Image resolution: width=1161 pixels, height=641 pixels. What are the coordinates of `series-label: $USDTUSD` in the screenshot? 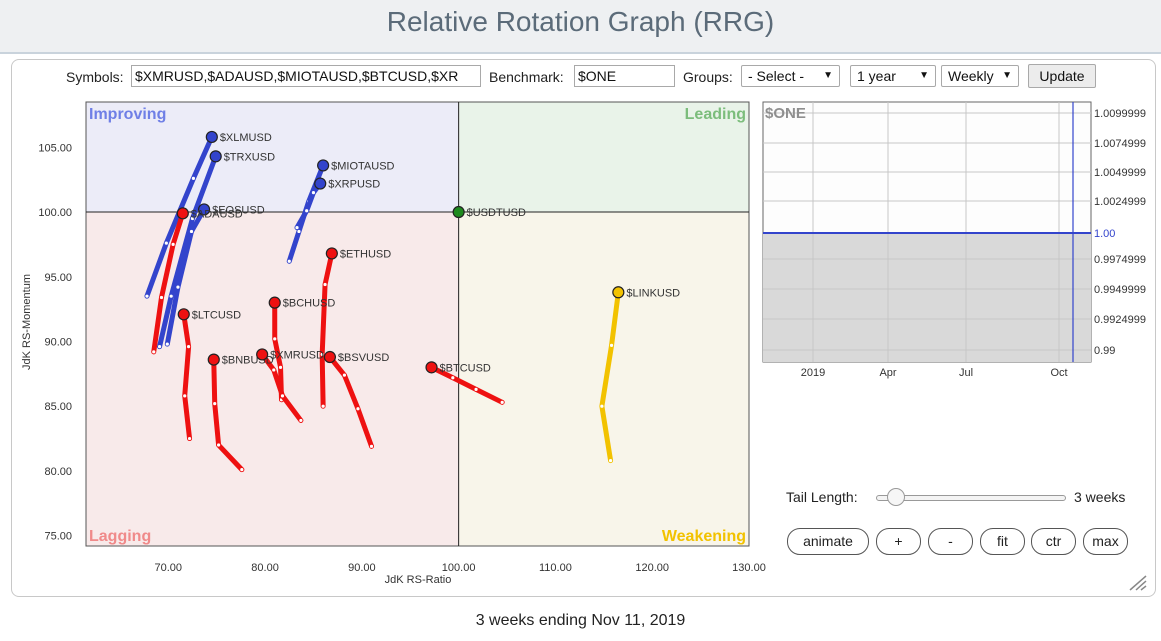 It's located at (496, 213).